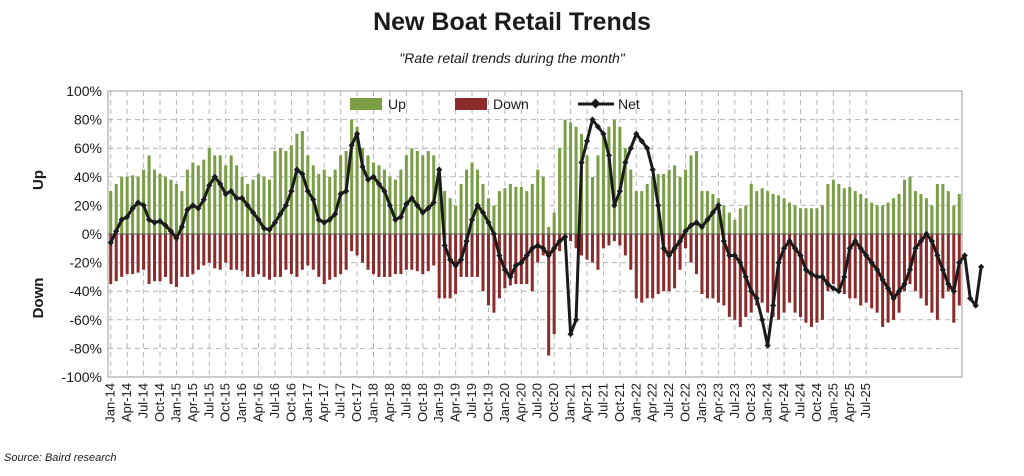 This screenshot has width=1024, height=476. I want to click on x-tick-label: Jul-23, so click(734, 400).